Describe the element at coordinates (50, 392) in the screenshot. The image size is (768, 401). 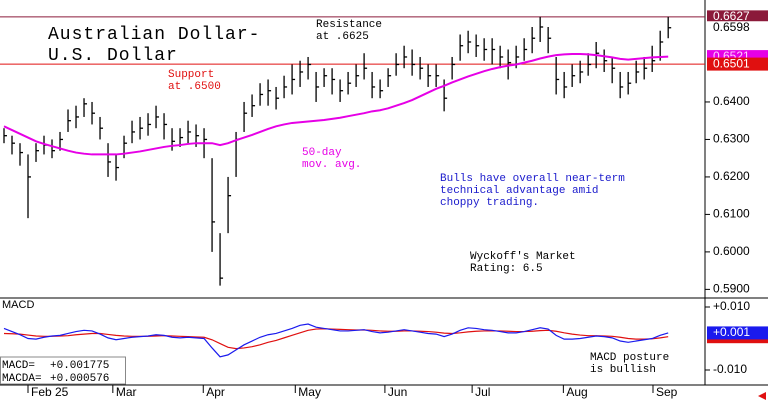
I see `x-tick-label: Feb 25` at that location.